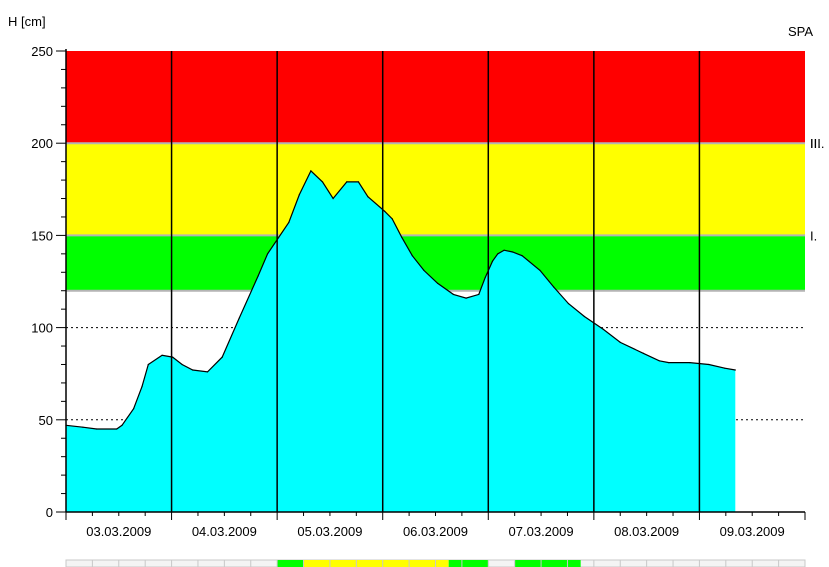 This screenshot has width=829, height=567. What do you see at coordinates (42, 235) in the screenshot?
I see `y-tick-label: 150` at bounding box center [42, 235].